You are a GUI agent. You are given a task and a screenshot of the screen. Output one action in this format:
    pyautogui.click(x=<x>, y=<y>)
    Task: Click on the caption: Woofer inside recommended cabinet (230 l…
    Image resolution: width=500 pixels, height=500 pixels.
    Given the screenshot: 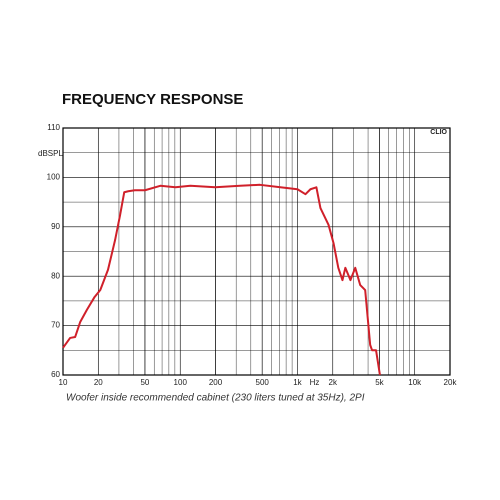 What is the action you would take?
    pyautogui.click(x=215, y=398)
    